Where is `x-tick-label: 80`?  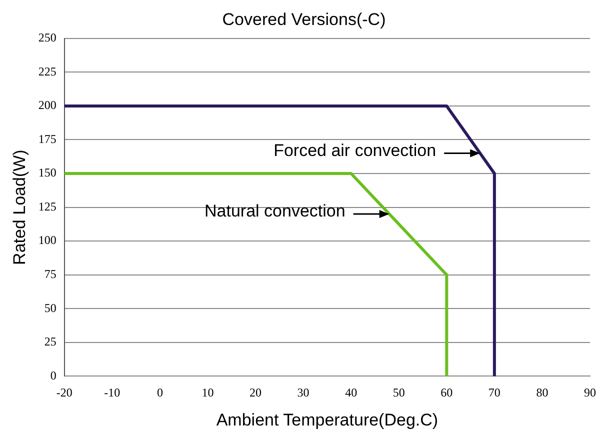 x-tick-label: 80 is located at coordinates (542, 393).